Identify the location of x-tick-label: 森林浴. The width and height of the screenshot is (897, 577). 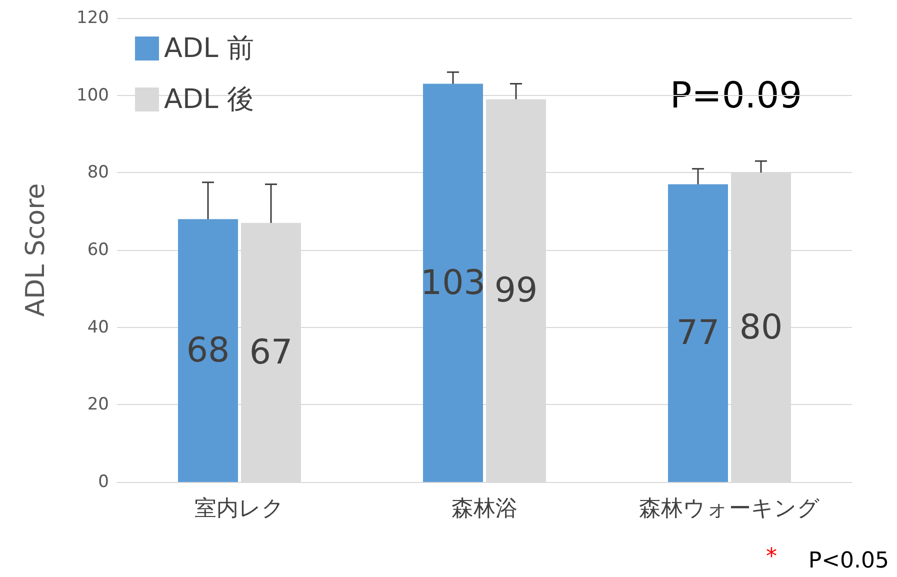
(485, 509).